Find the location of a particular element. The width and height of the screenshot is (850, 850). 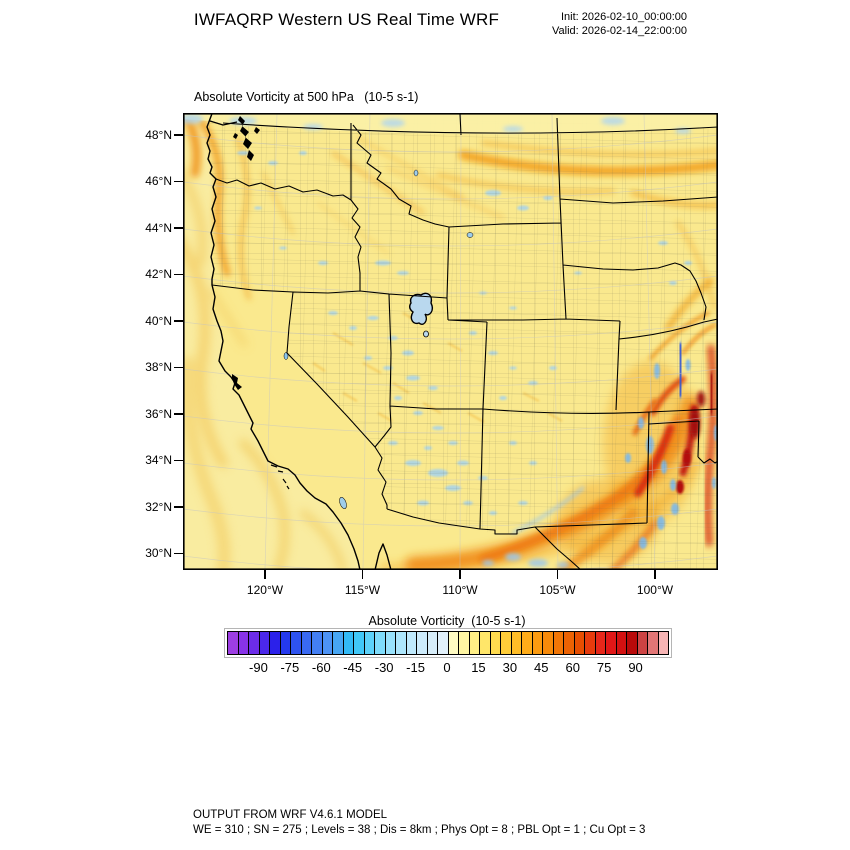

lat-tick-label: 44°N is located at coordinates (158, 227).